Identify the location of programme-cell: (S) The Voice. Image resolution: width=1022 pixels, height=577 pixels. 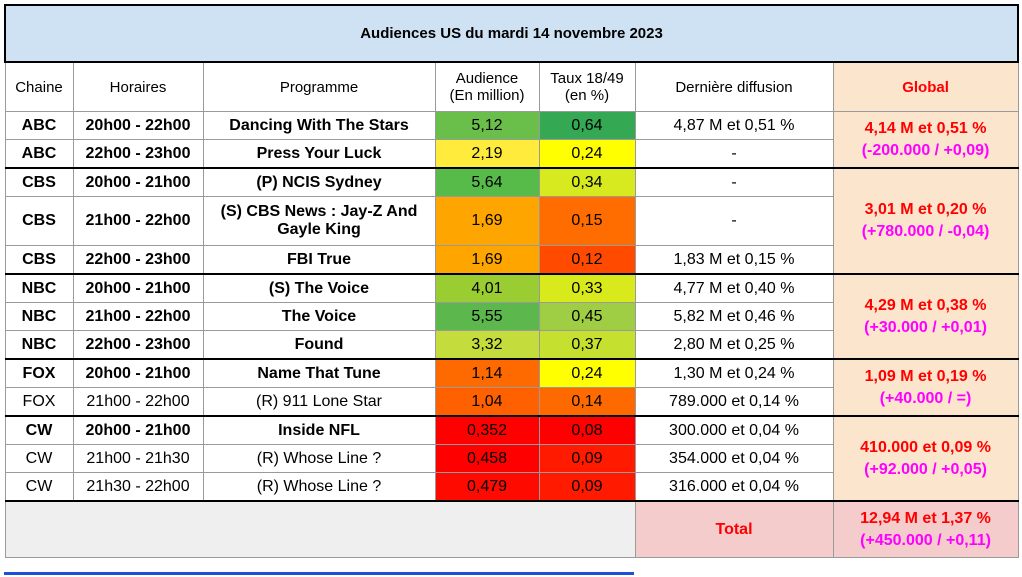
(319, 288).